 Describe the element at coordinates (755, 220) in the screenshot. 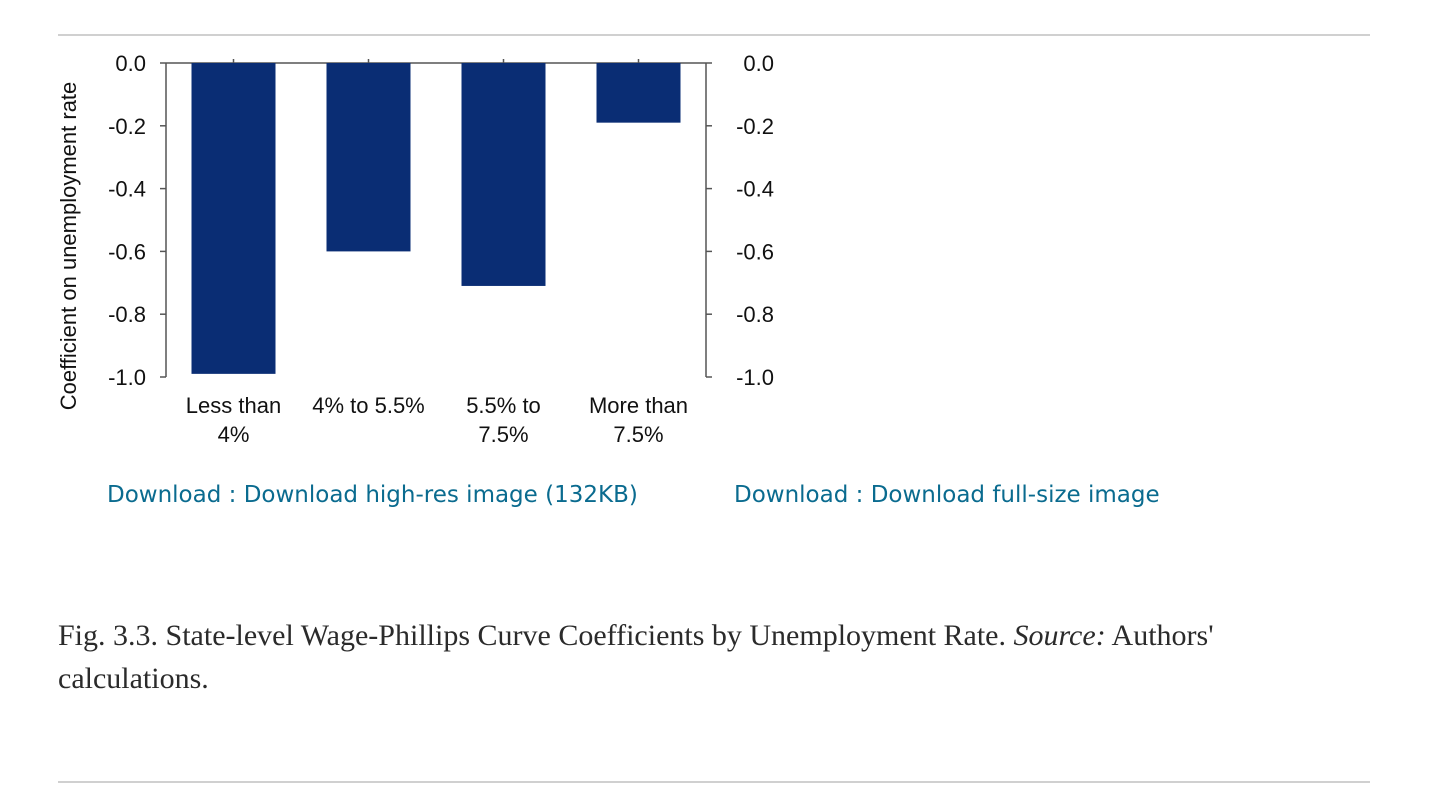

I see `right-tick-labels: 0.0 -0.2 -0.4 -0.6 -0.8 -1.0` at that location.